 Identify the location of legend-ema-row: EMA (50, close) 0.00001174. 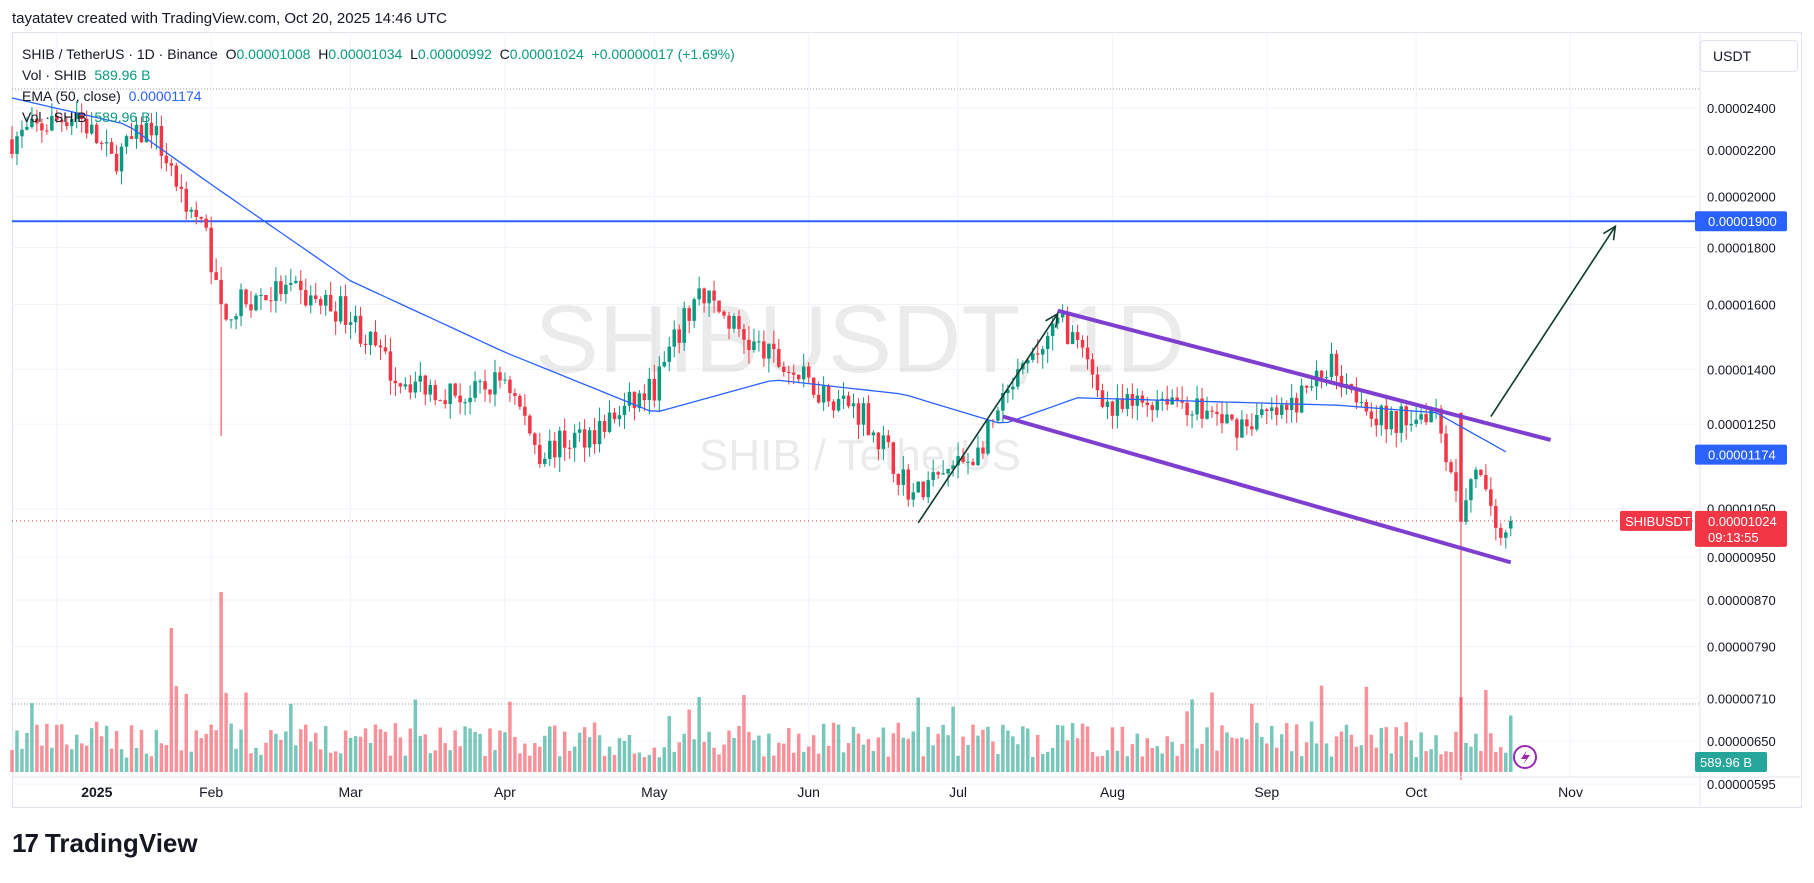
(378, 96).